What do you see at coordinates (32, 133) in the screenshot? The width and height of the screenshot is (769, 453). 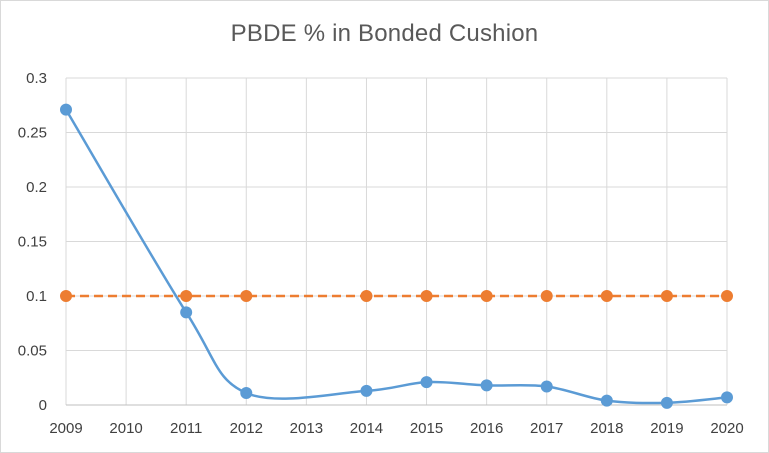 I see `y-tick-label: 0.25` at bounding box center [32, 133].